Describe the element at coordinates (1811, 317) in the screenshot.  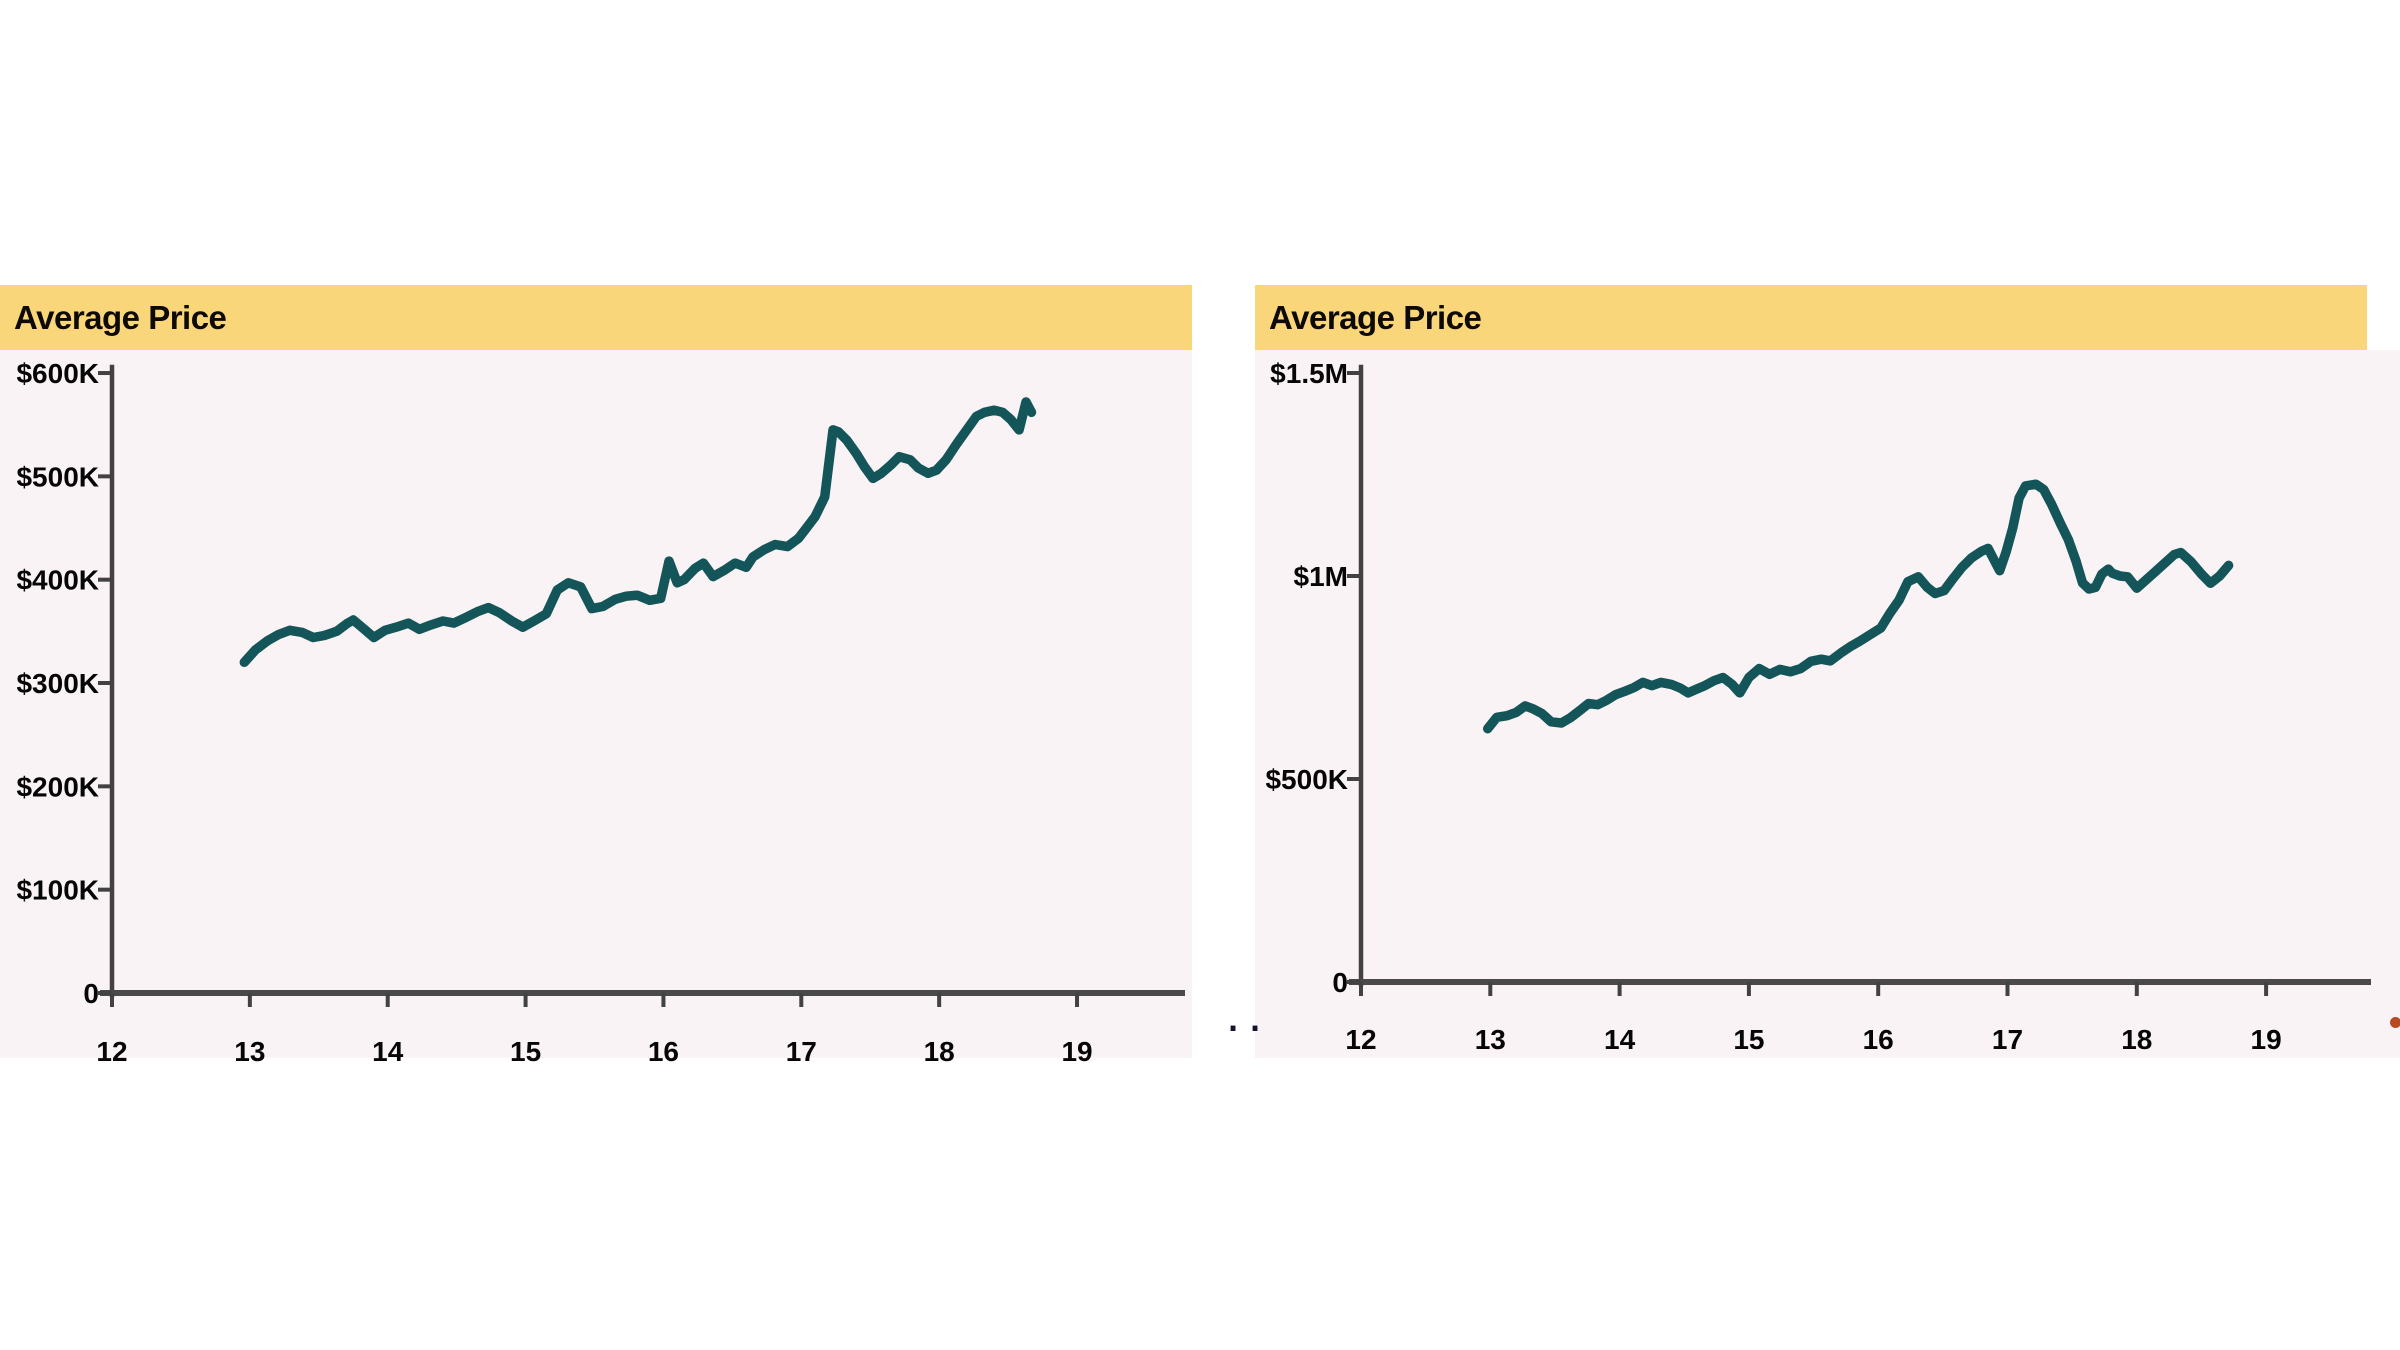
I see `panel-header-right: Average Price` at that location.